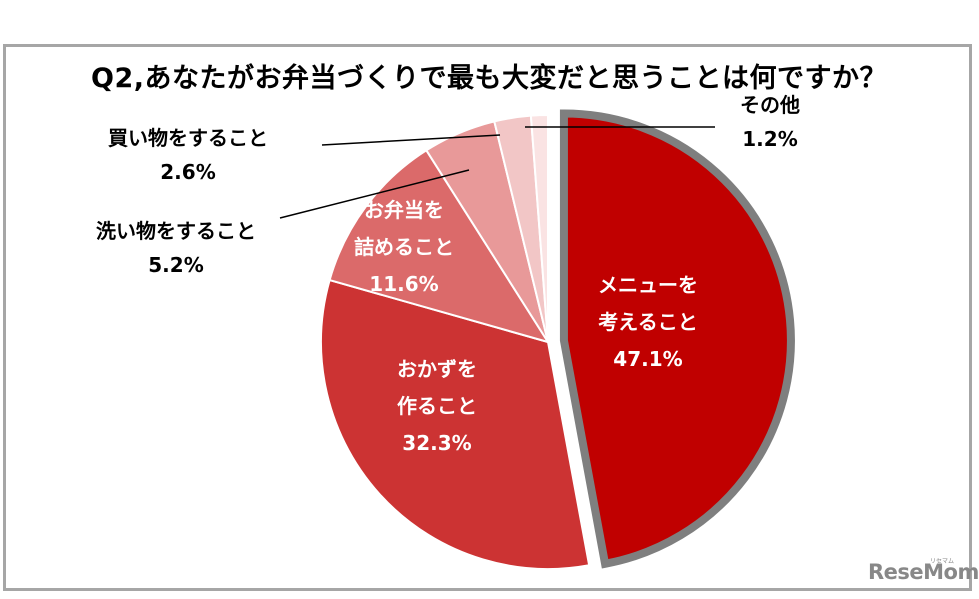 Image resolution: width=979 pixels, height=599 pixels. Describe the element at coordinates (648, 285) in the screenshot. I see `slice-category-label-0: メニューを` at that location.